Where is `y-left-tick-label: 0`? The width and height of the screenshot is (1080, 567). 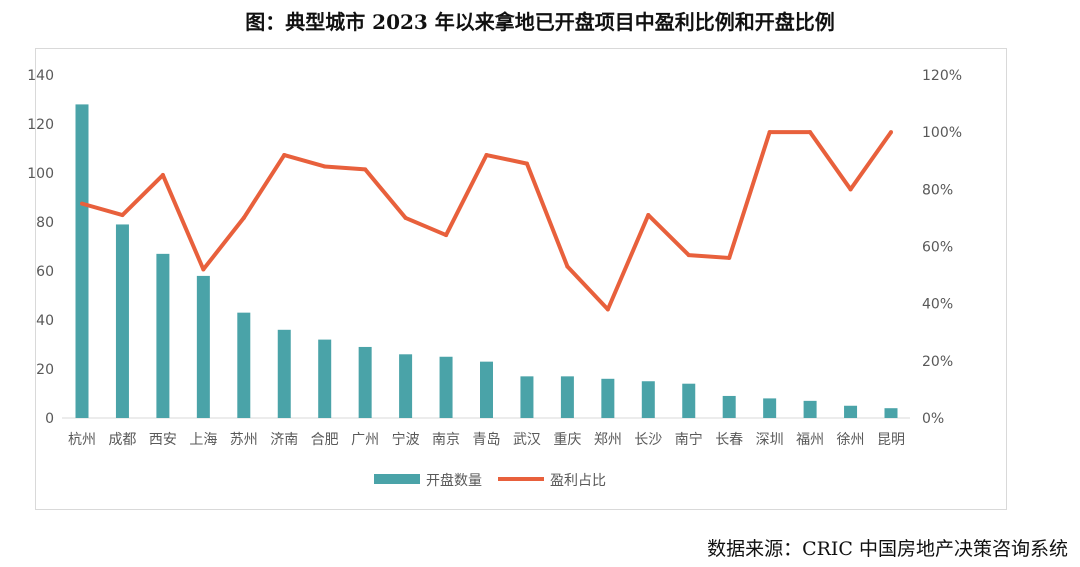 y-left-tick-label: 0 is located at coordinates (49, 419).